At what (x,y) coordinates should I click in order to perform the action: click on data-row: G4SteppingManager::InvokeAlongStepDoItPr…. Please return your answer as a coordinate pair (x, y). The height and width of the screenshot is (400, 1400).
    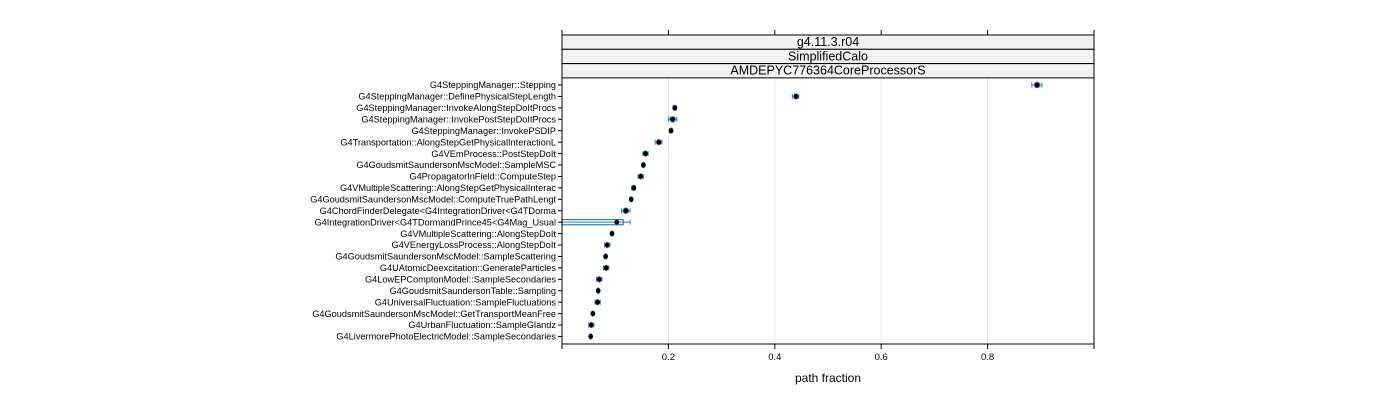
    Looking at the image, I should click on (517, 108).